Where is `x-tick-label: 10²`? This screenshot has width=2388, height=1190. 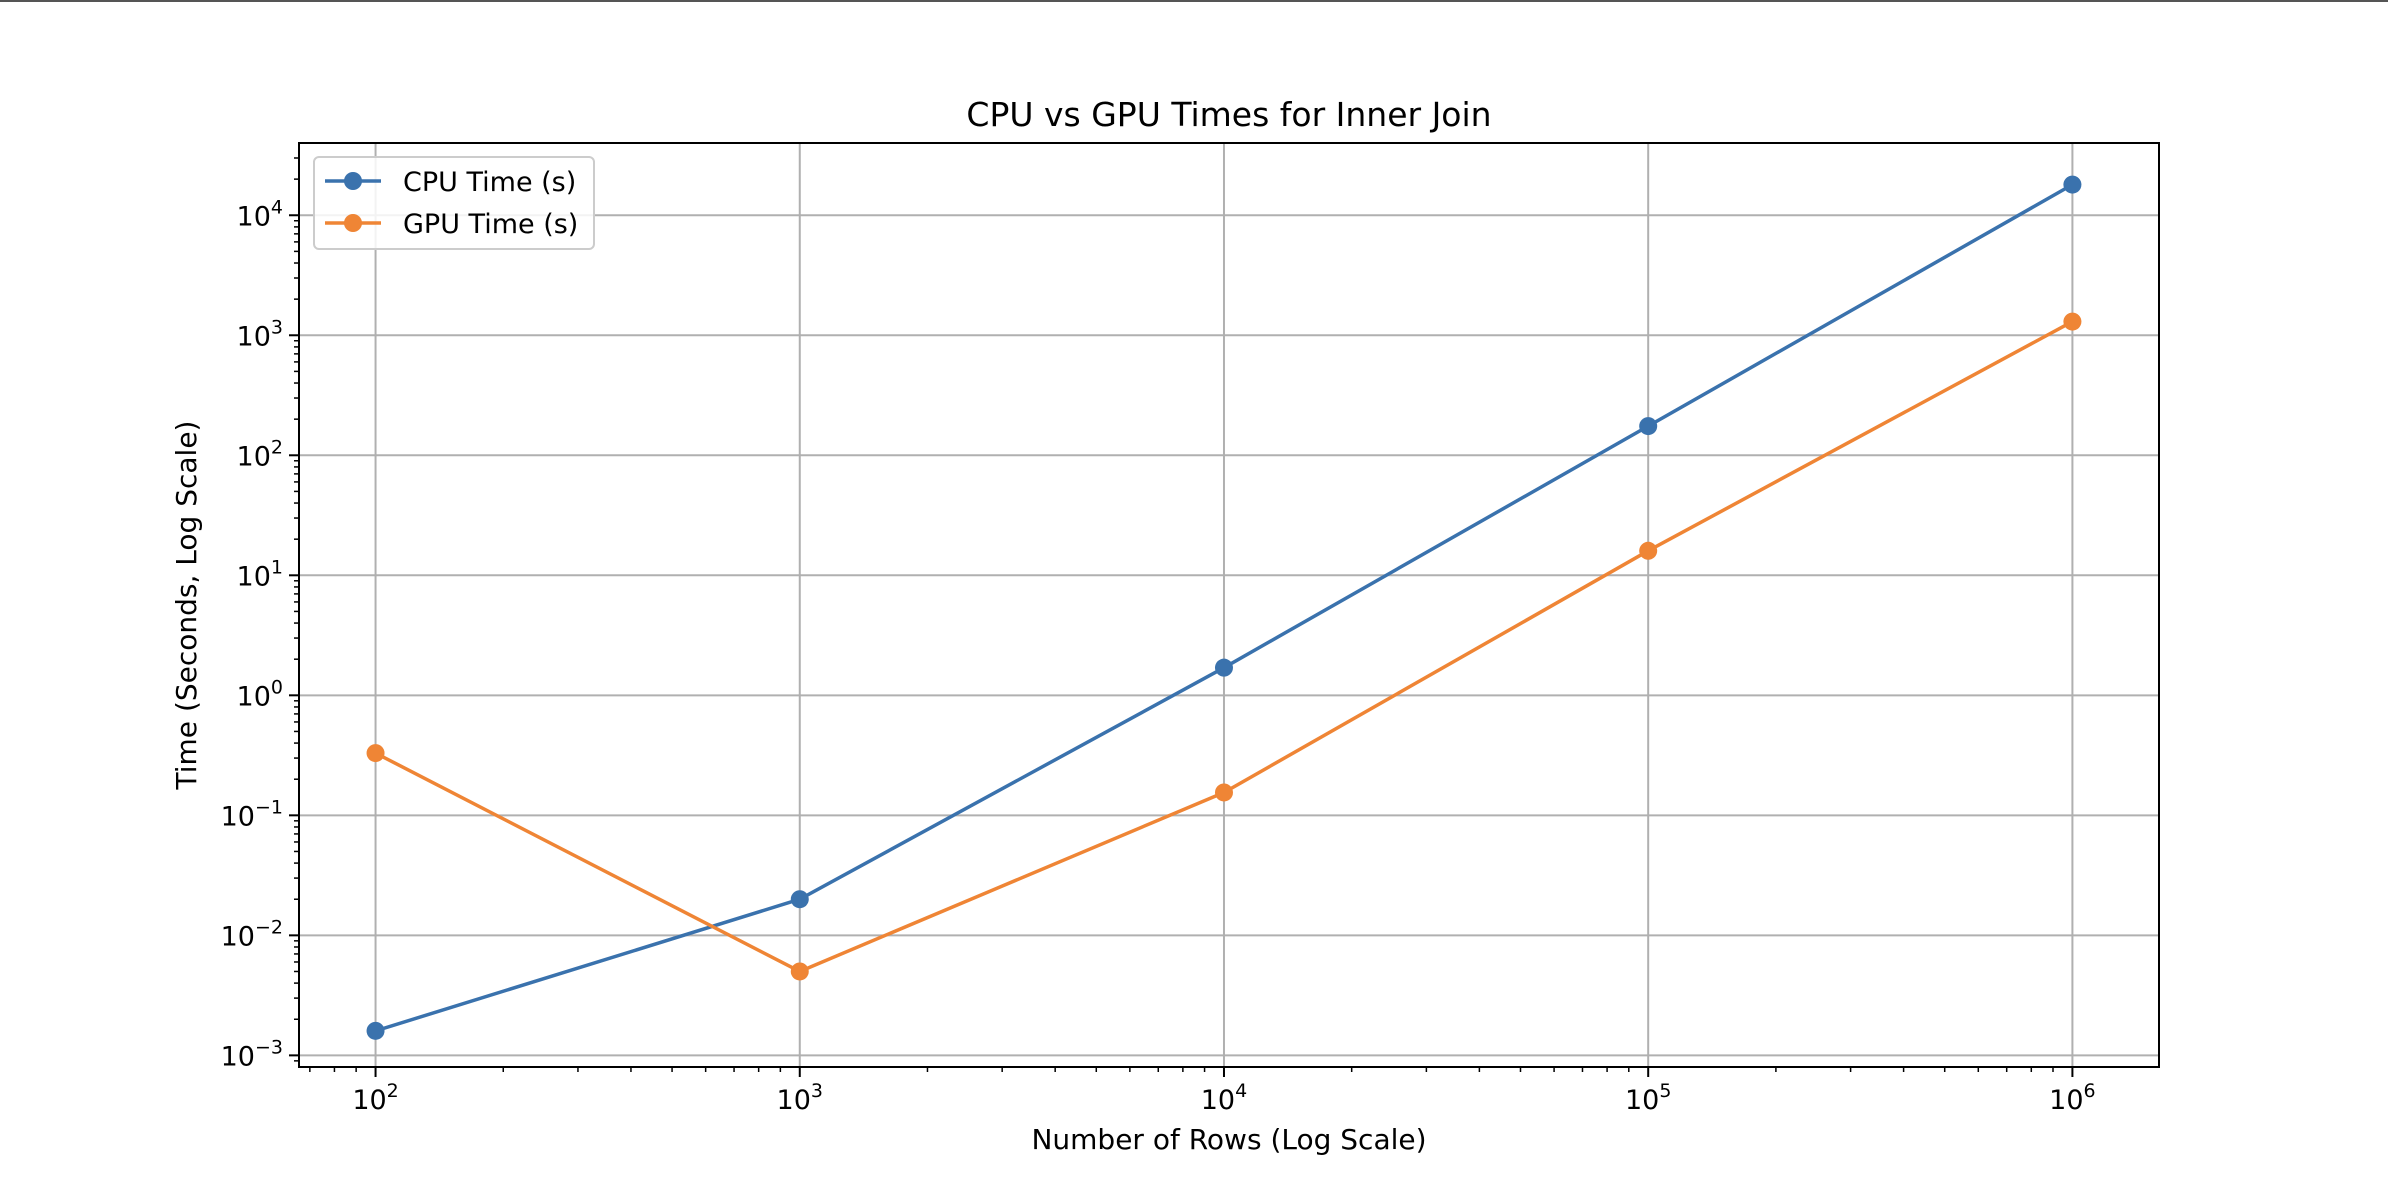
x-tick-label: 10² is located at coordinates (375, 1098).